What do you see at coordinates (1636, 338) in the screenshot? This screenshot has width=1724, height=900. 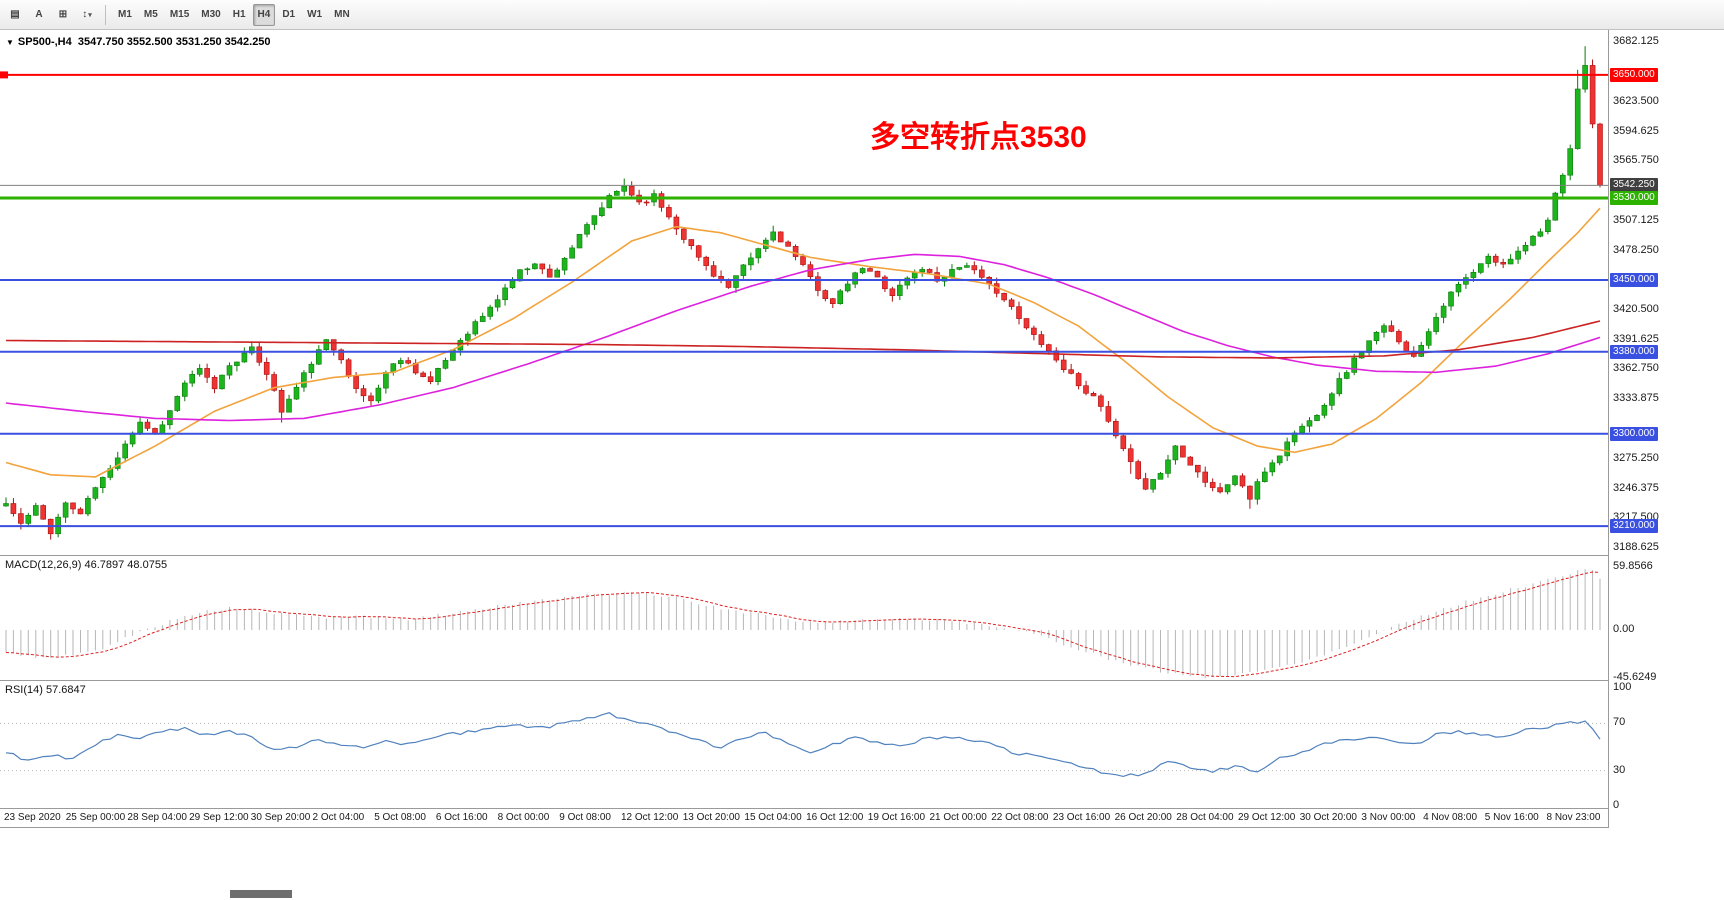 I see `price-tick-label: 3391.625` at bounding box center [1636, 338].